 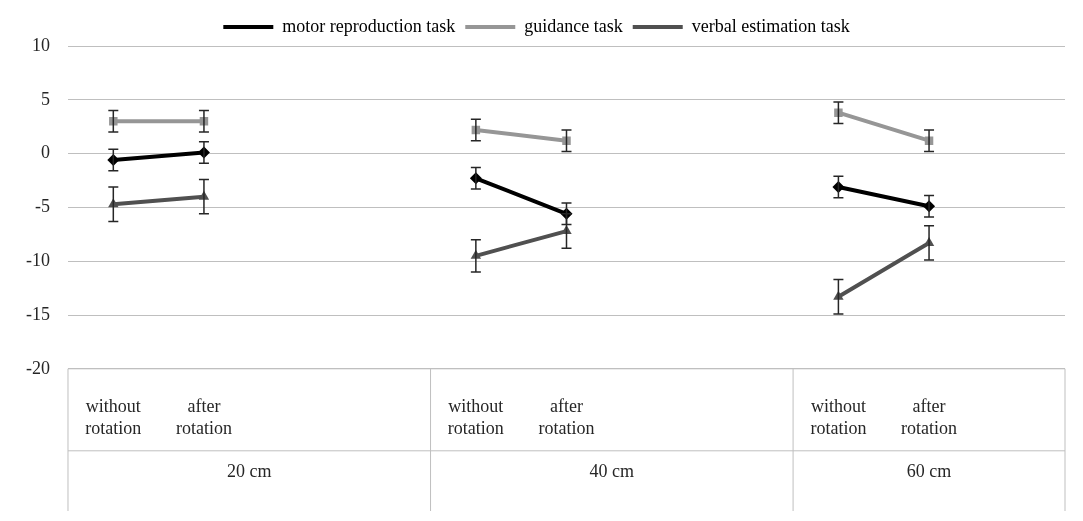 What do you see at coordinates (929, 470) in the screenshot?
I see `text: 60 cm` at bounding box center [929, 470].